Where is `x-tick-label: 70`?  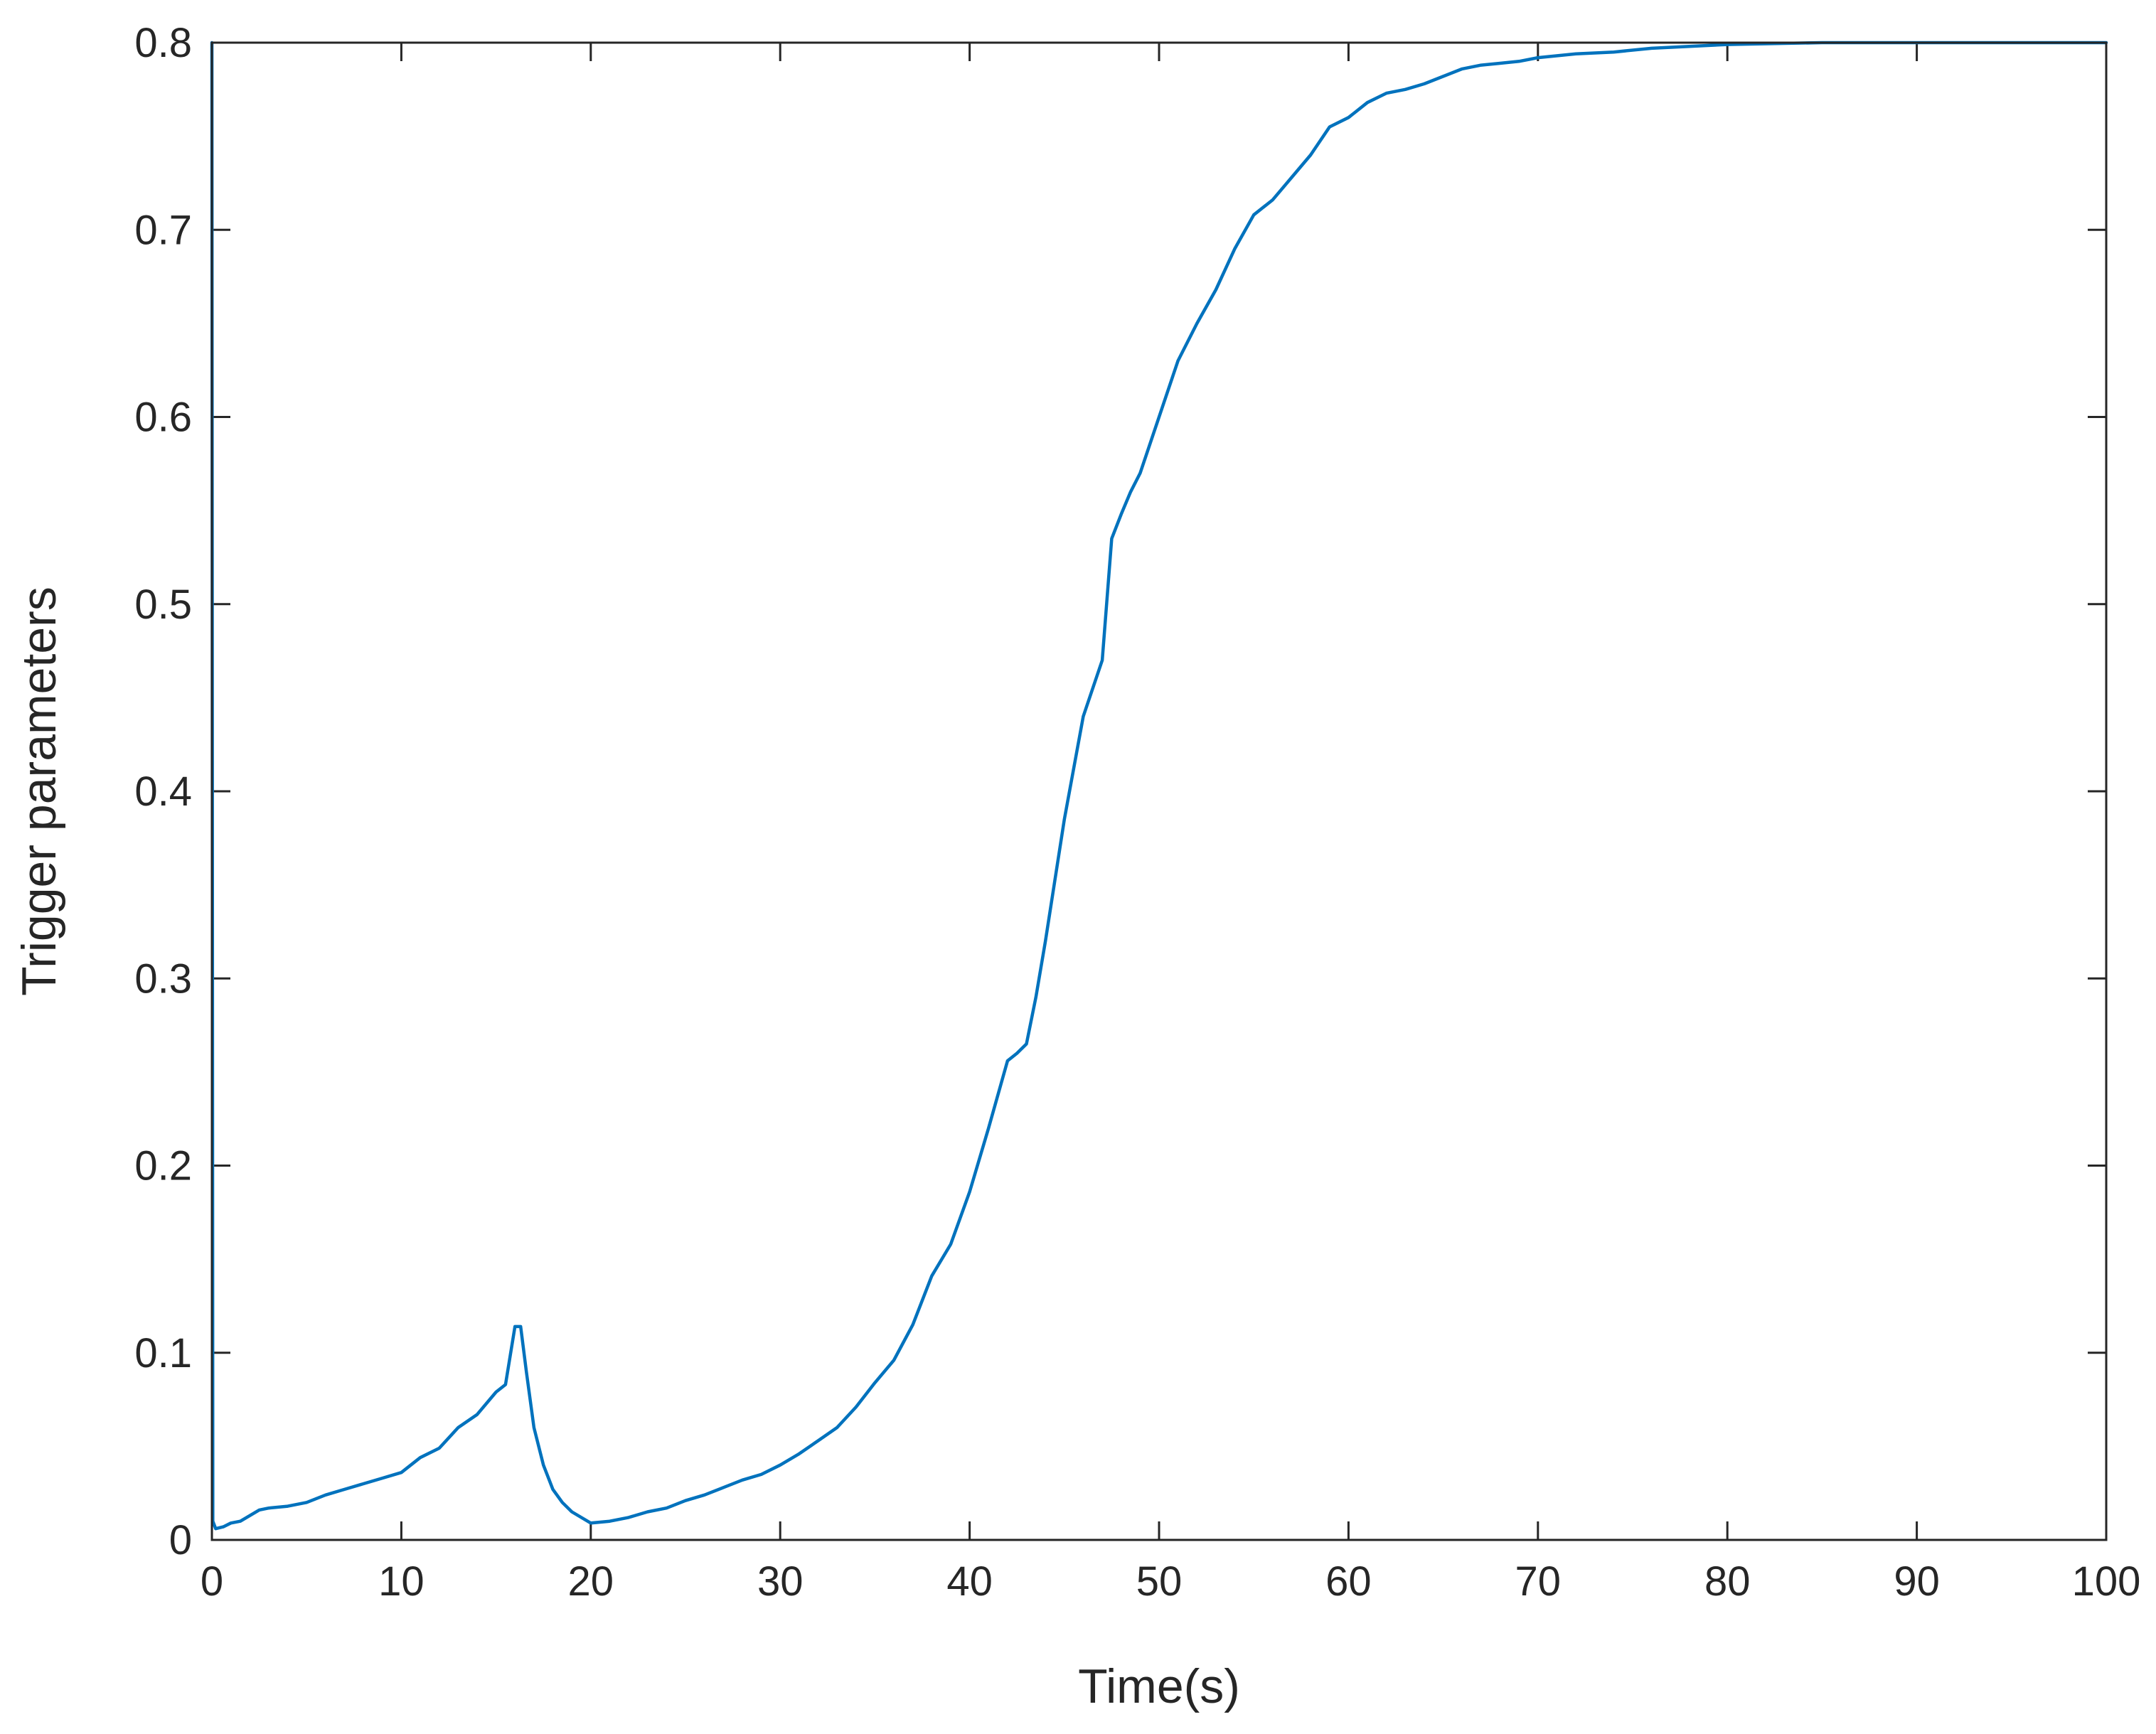
x-tick-label: 70 is located at coordinates (1539, 1581).